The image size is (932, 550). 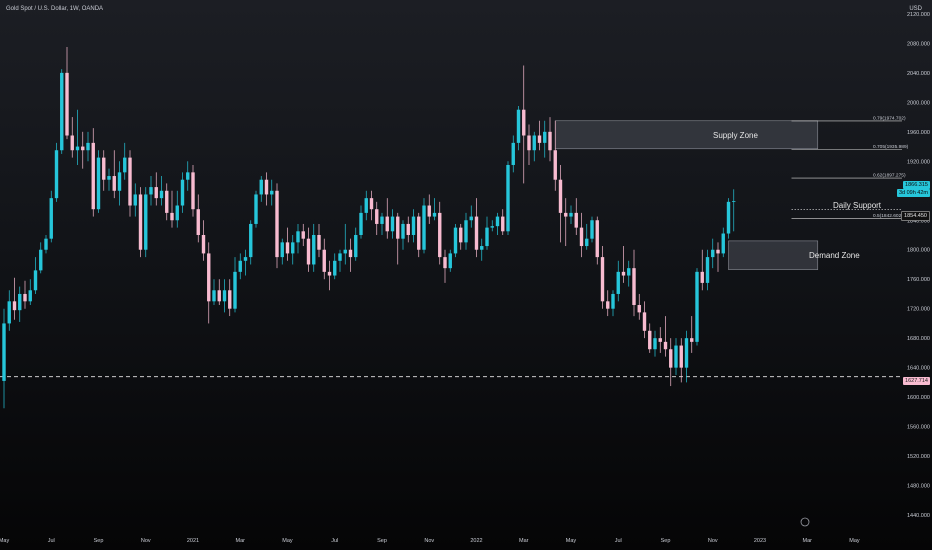 I want to click on current-price-badge: 1866.315, so click(x=916, y=185).